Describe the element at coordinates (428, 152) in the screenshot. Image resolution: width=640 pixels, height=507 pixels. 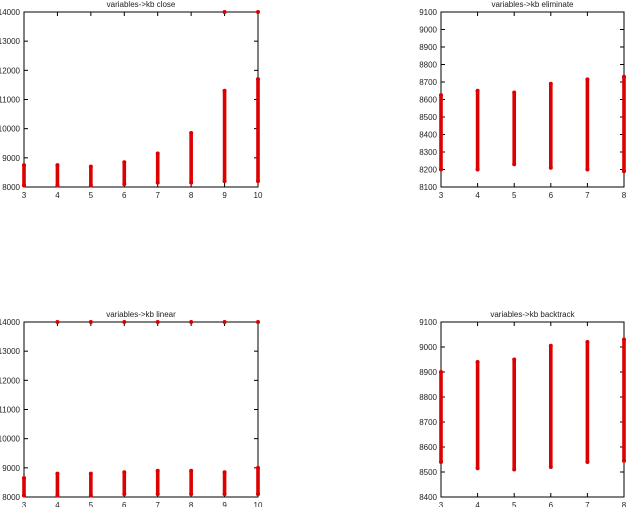
I see `y-tick-label: 8300` at that location.